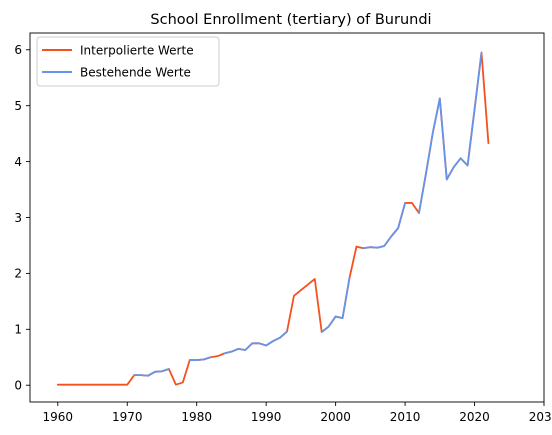 Image resolution: width=552 pixels, height=435 pixels. I want to click on x-tick-label-1980: 1980, so click(196, 417).